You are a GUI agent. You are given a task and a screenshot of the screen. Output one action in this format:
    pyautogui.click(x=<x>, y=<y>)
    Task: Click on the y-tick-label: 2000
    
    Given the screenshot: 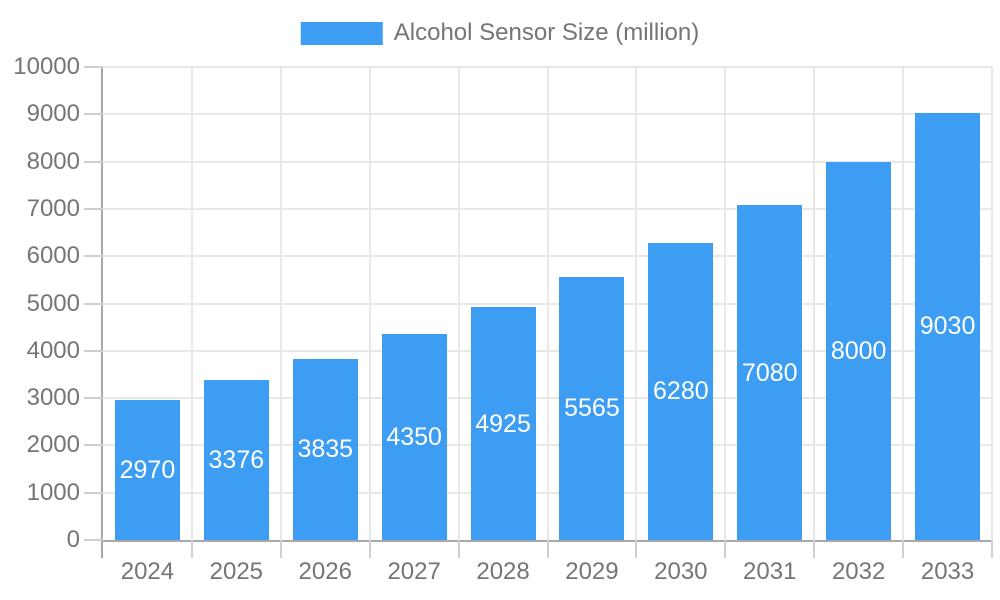 What is the action you would take?
    pyautogui.click(x=53, y=445)
    